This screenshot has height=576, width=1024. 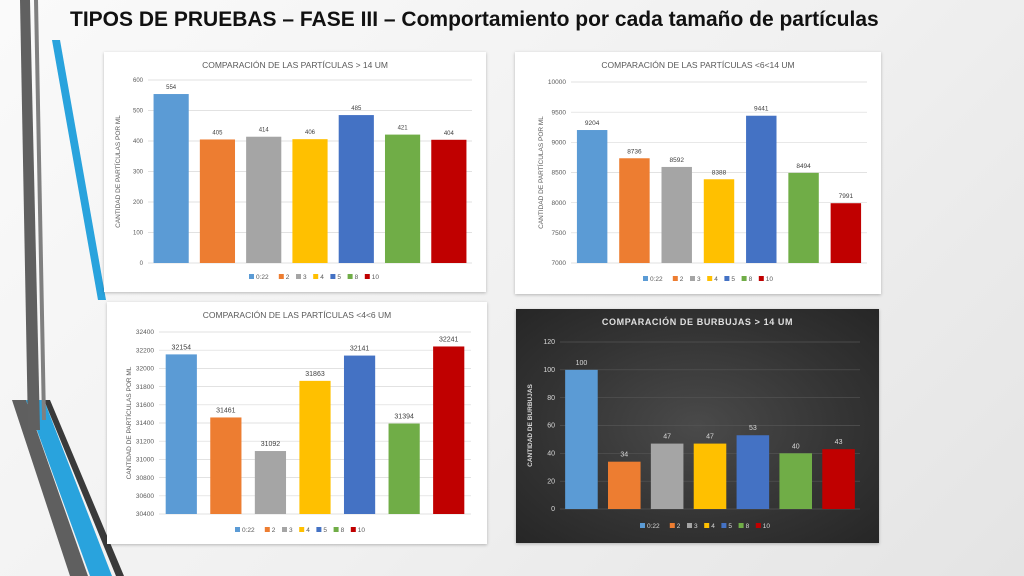 I want to click on data-label: 43, so click(x=839, y=442).